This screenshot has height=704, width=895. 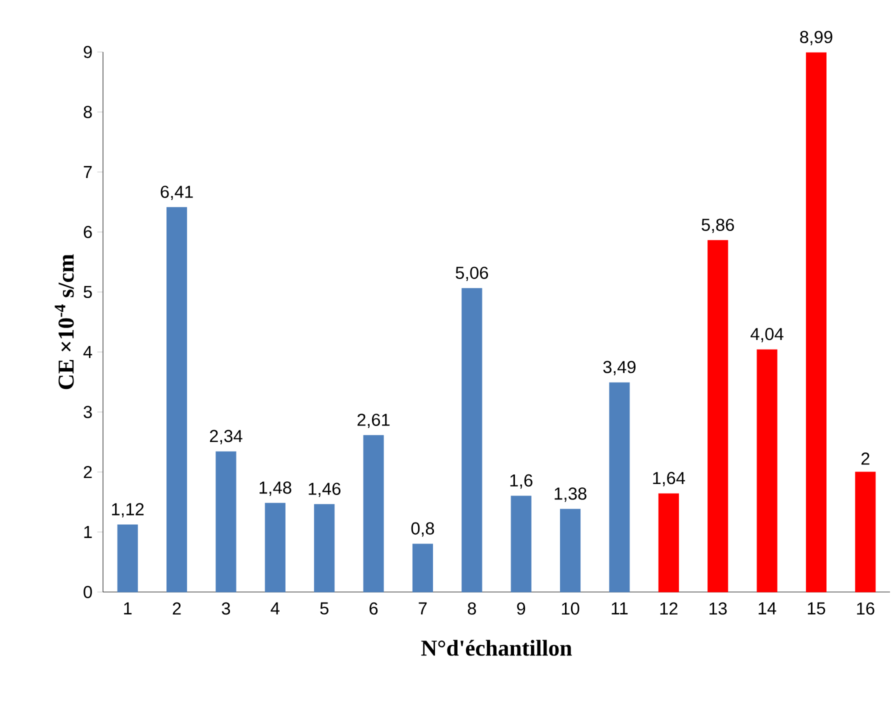 What do you see at coordinates (128, 510) in the screenshot?
I see `data-label: 1,12` at bounding box center [128, 510].